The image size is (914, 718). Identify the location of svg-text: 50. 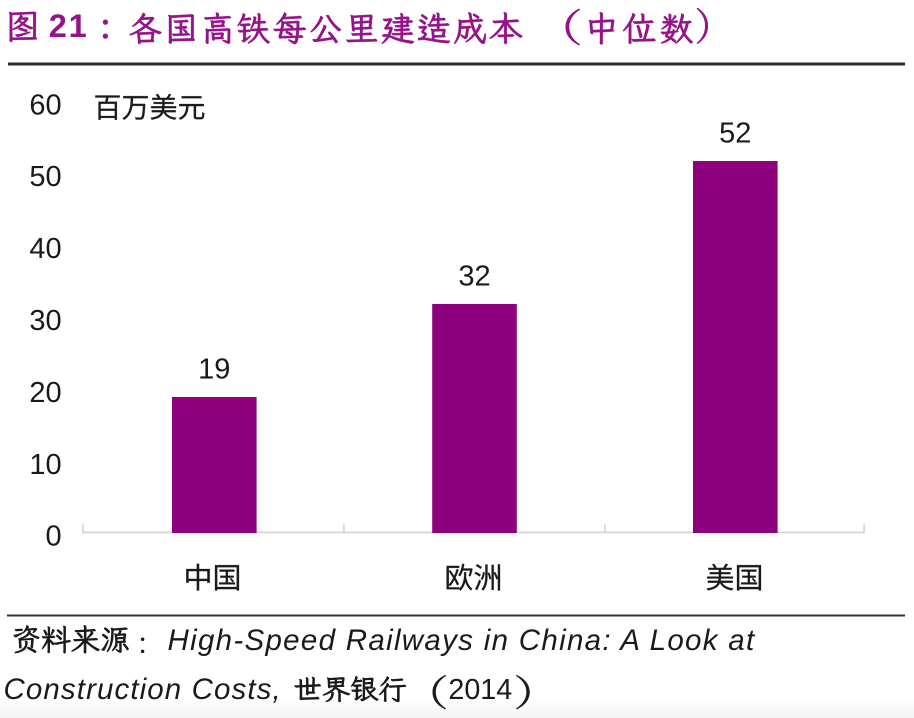
(45, 177).